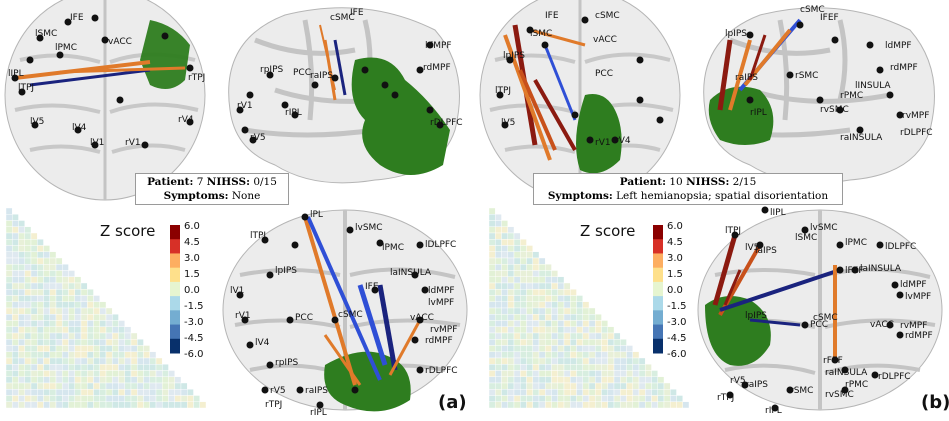 The width and height of the screenshot is (949, 421). Describe the element at coordinates (350, 315) in the screenshot. I see `brain-label: cSMC` at that location.